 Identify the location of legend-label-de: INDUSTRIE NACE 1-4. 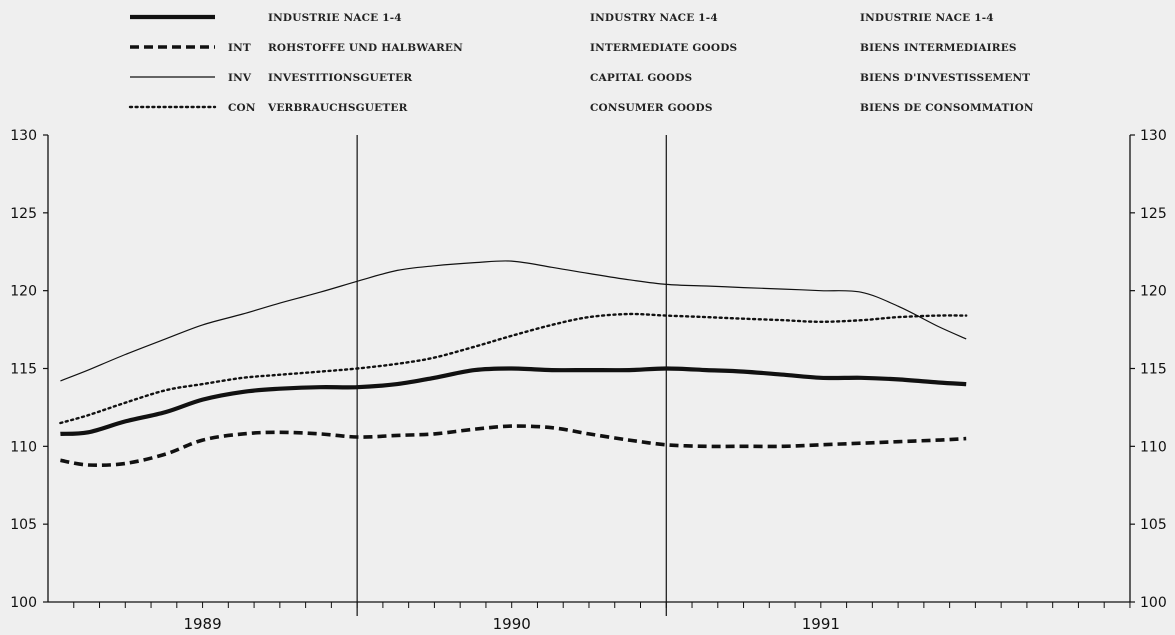
(335, 18).